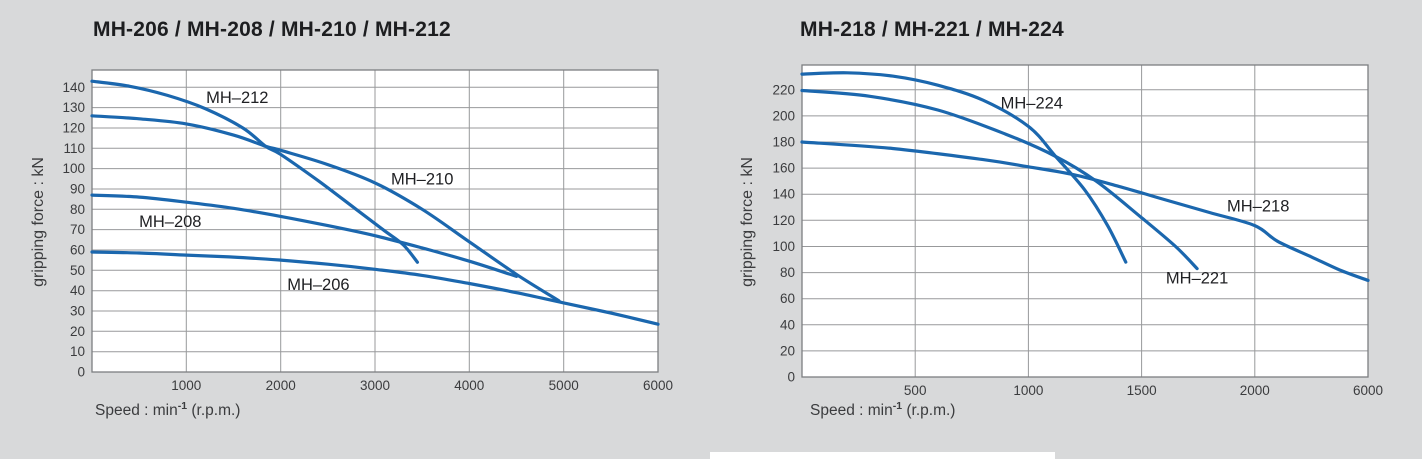 This screenshot has width=1422, height=459. What do you see at coordinates (783, 89) in the screenshot?
I see `y-tick-label-220: 220` at bounding box center [783, 89].